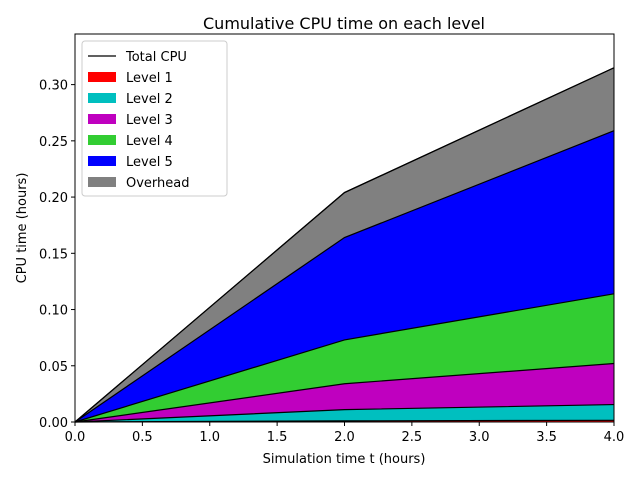 This screenshot has height=480, width=640. What do you see at coordinates (149, 99) in the screenshot?
I see `legend-label: Level 2` at bounding box center [149, 99].